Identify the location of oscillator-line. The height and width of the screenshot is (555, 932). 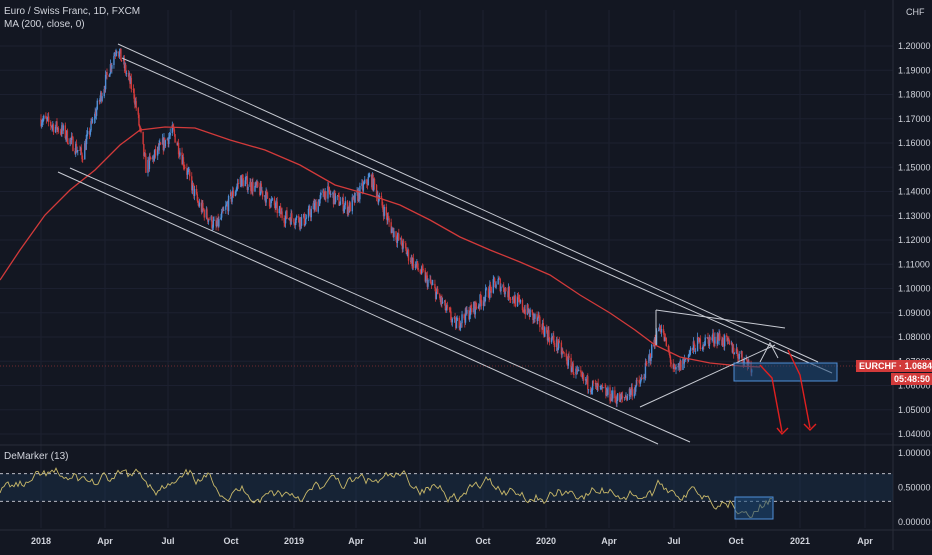
(386, 492).